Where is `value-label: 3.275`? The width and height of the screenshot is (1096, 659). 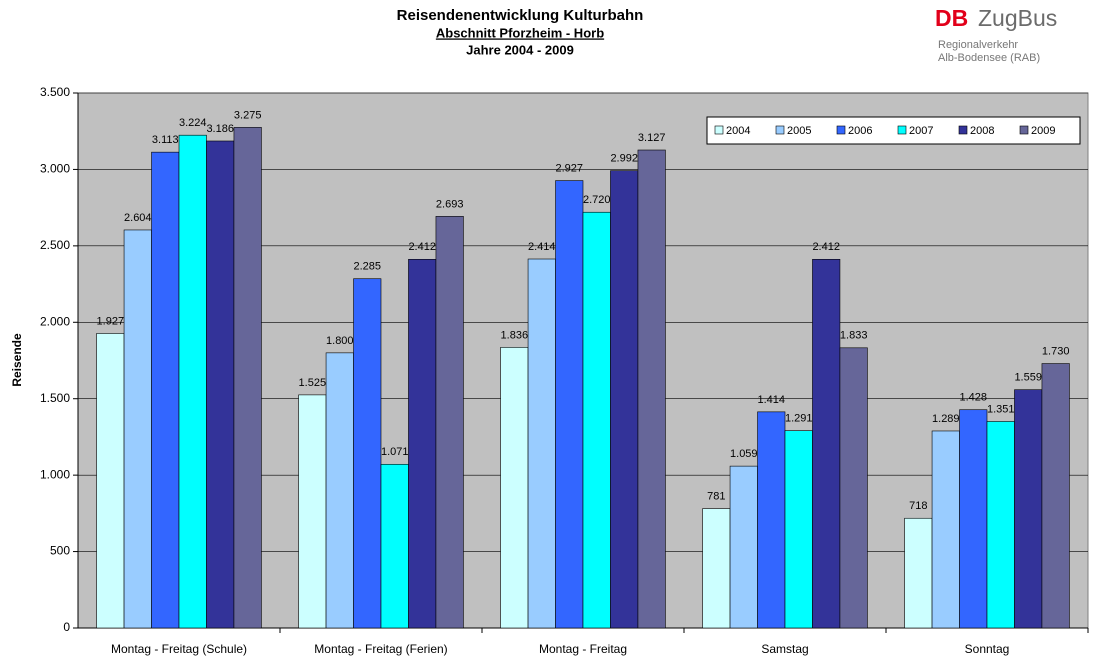 value-label: 3.275 is located at coordinates (248, 115).